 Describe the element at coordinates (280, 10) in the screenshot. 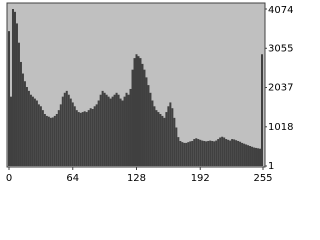

I see `y-tick-label: 4074` at that location.